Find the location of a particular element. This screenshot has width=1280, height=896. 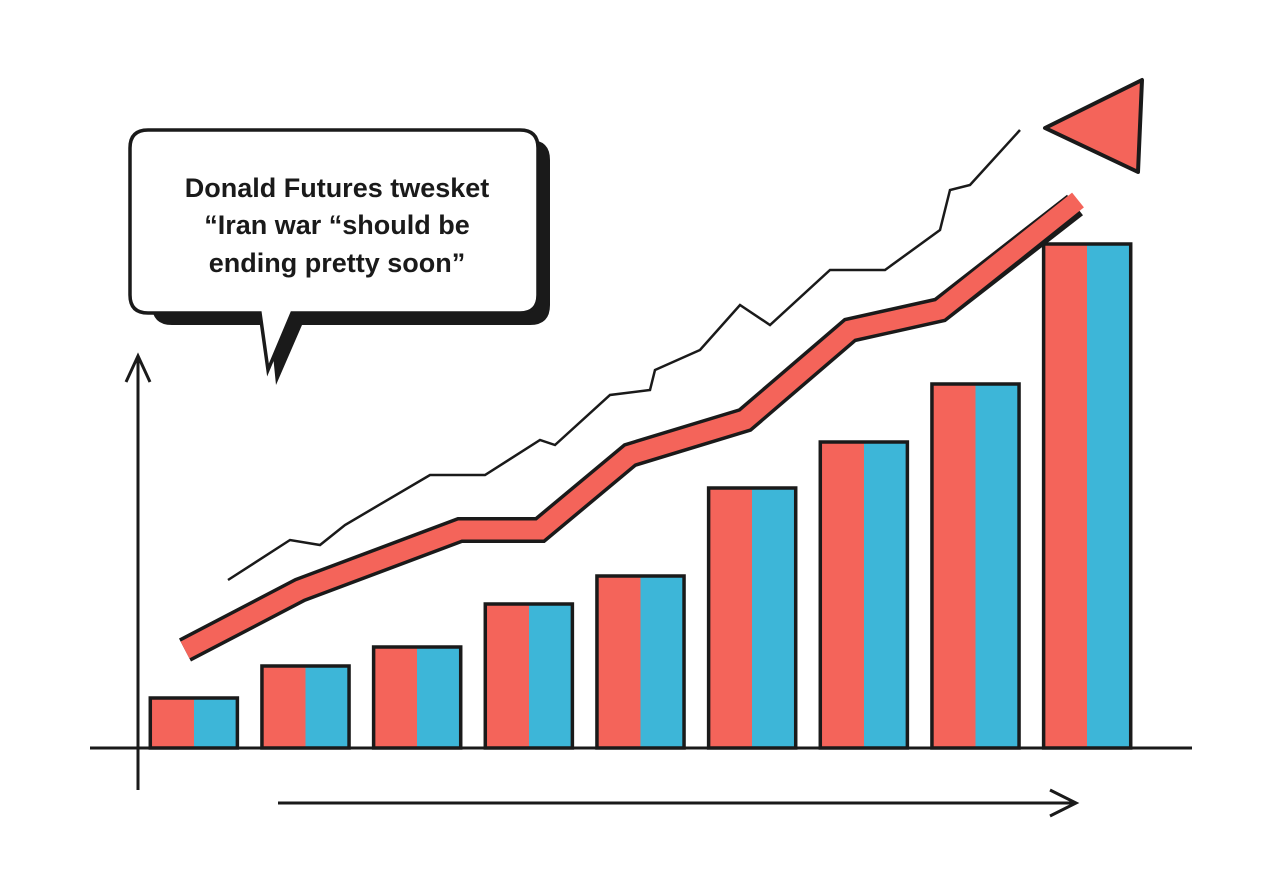

annotation-line: Donald Futures twesket is located at coordinates (337, 188).